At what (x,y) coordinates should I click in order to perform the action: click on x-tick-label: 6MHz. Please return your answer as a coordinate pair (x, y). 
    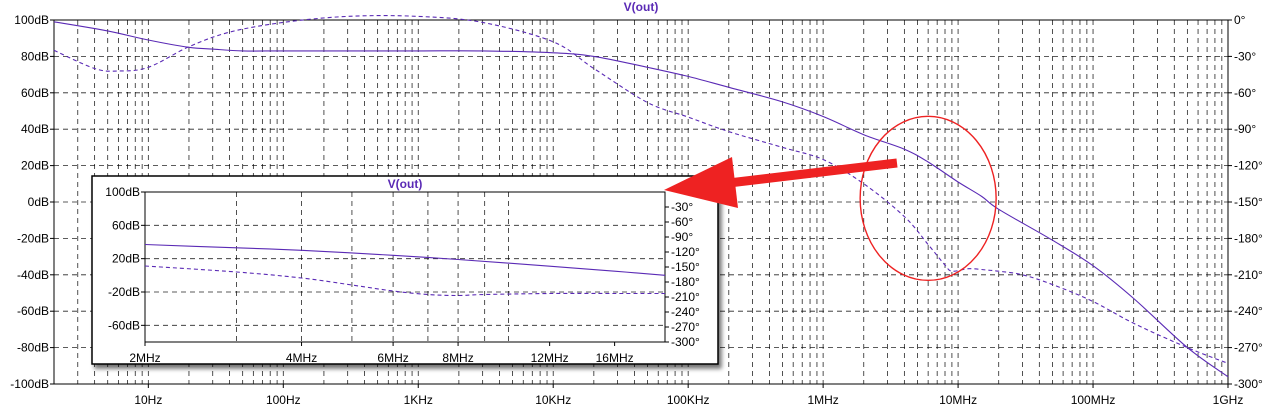
    Looking at the image, I should click on (392, 358).